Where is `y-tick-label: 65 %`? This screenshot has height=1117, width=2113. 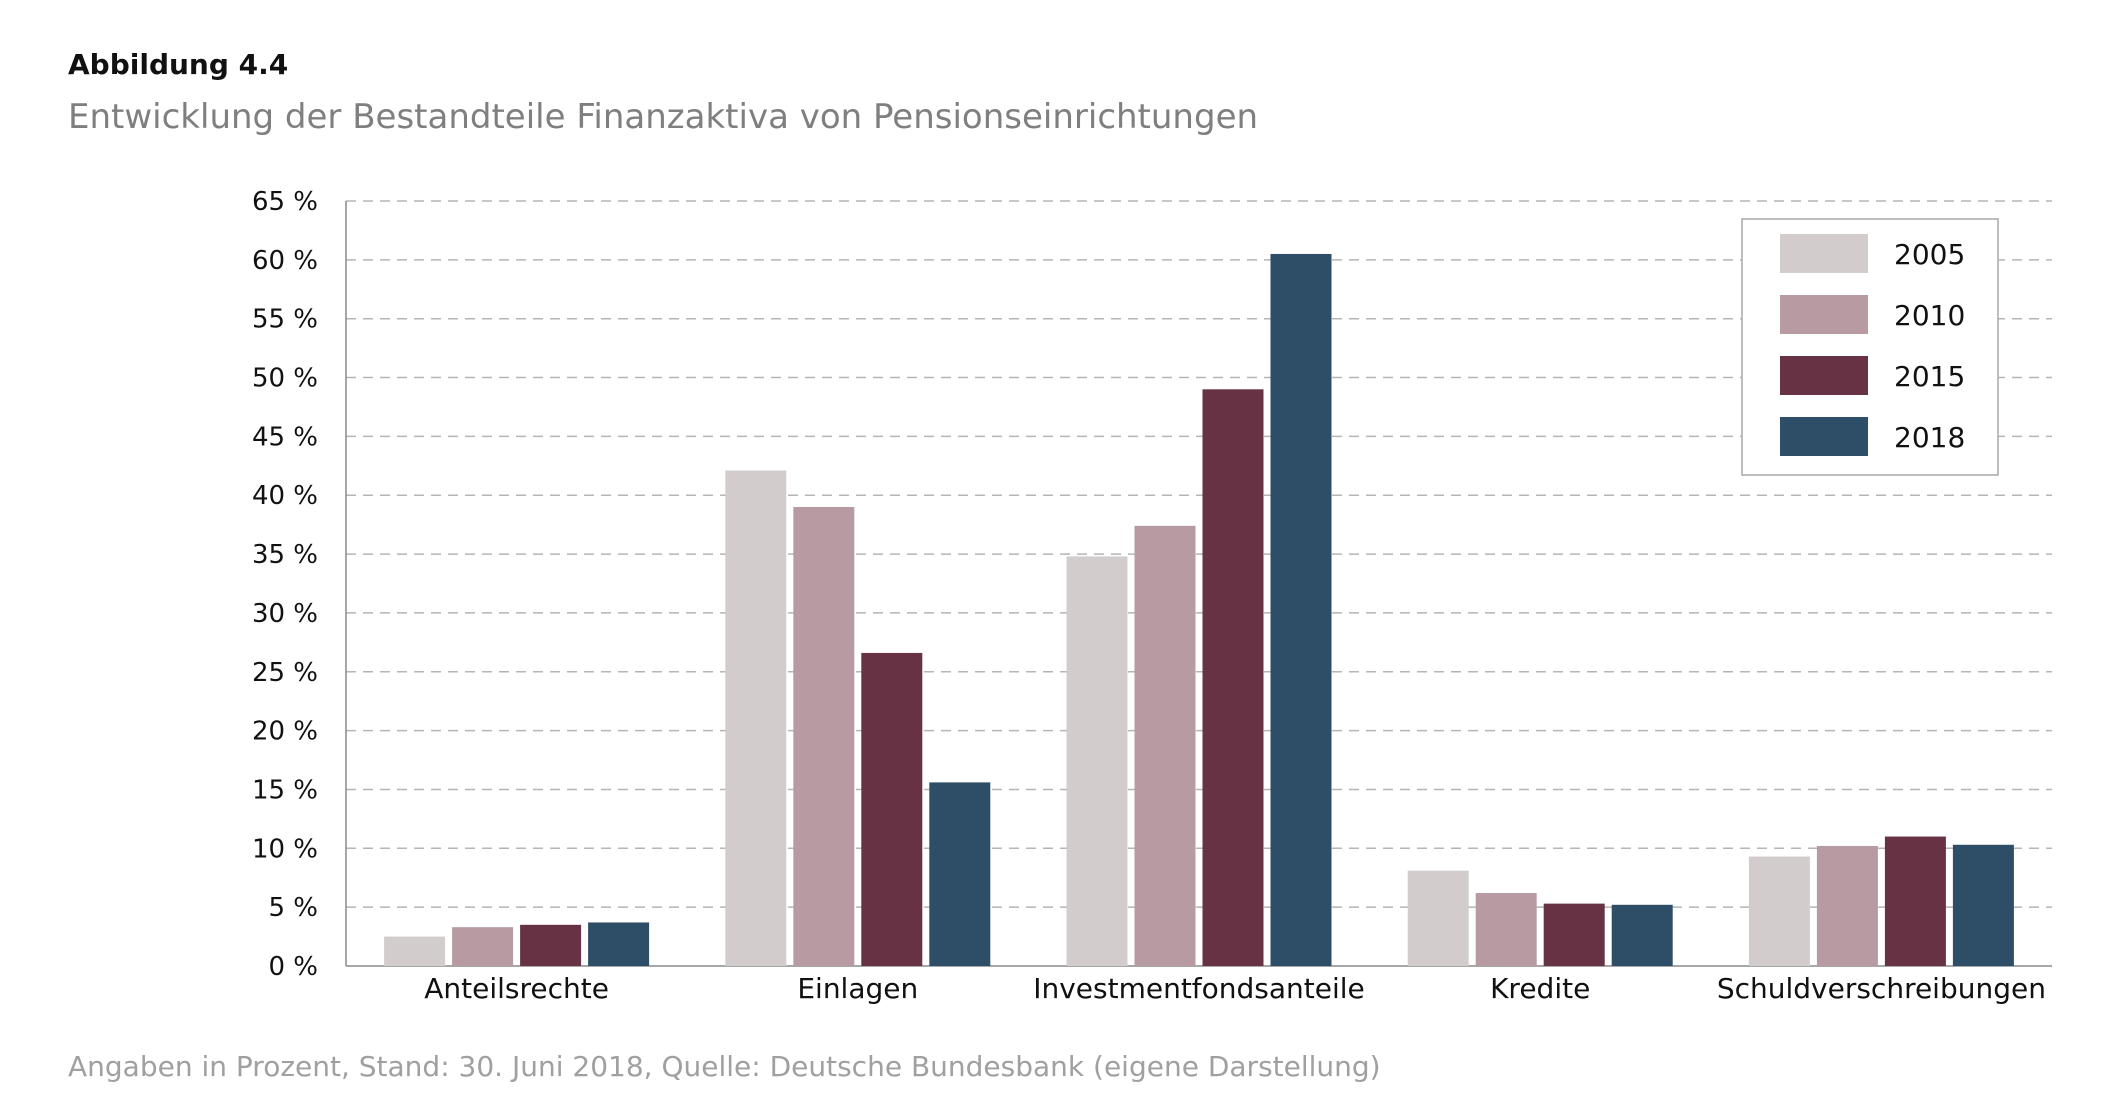 y-tick-label: 65 % is located at coordinates (285, 202).